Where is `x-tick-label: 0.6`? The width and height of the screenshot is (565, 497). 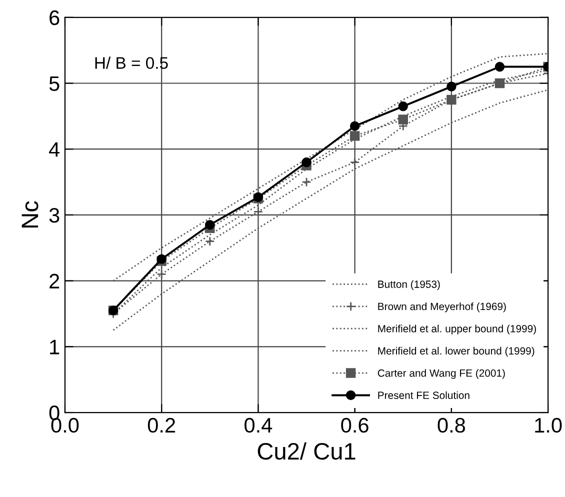 x-tick-label: 0.6 is located at coordinates (354, 425).